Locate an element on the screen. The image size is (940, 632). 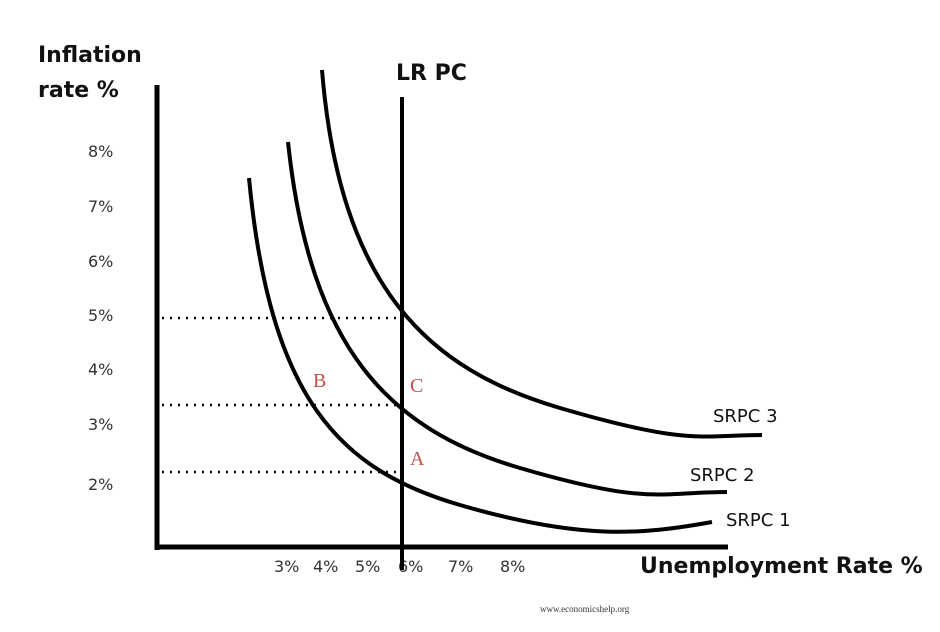
lrpc-label: LR PC is located at coordinates (431, 73).